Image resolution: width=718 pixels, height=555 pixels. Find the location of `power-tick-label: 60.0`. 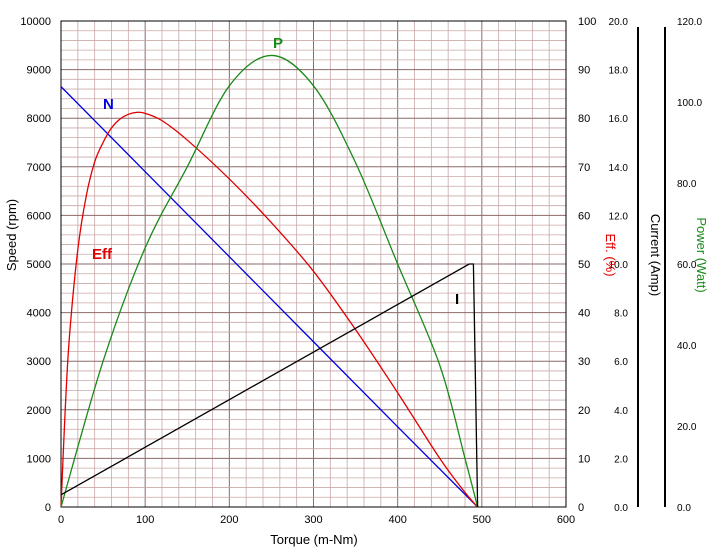

power-tick-label: 60.0 is located at coordinates (687, 265).